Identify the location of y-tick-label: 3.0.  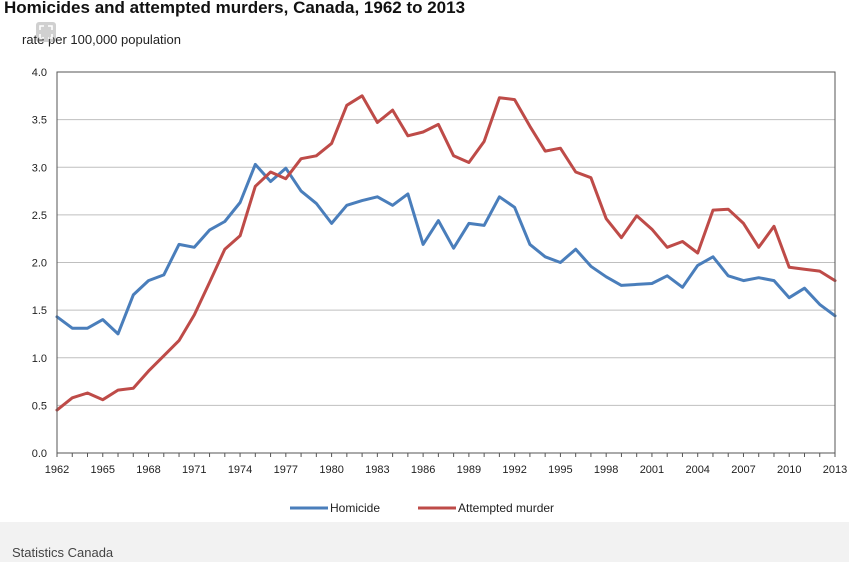
(39, 168).